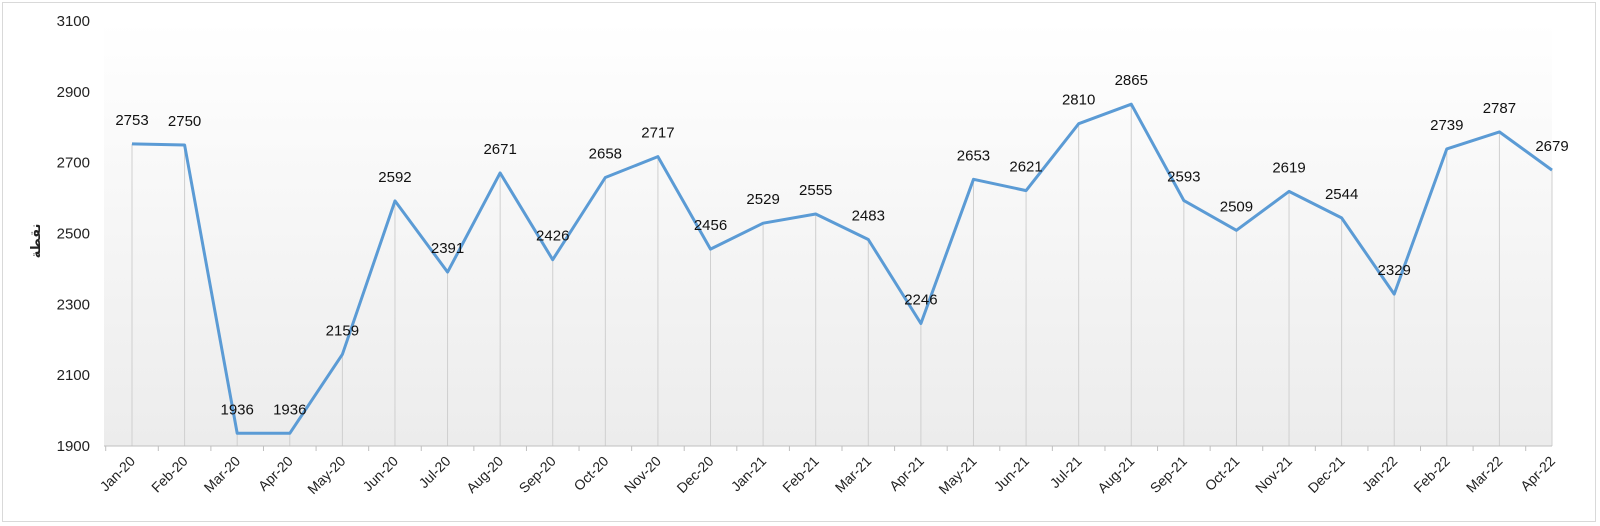  I want to click on x-tick-label: Feb-20, so click(169, 474).